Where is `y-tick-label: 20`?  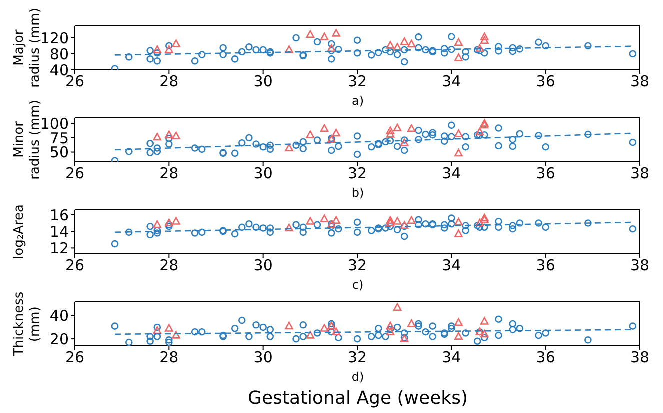 y-tick-label: 20 is located at coordinates (59, 339).